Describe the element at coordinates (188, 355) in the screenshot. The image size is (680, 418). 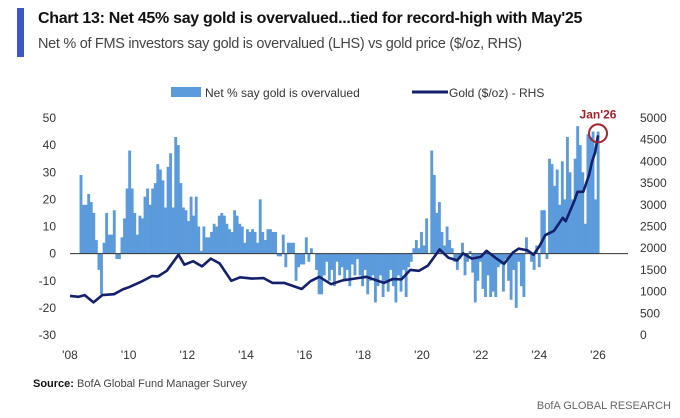
I see `x-tick-label: '12` at that location.